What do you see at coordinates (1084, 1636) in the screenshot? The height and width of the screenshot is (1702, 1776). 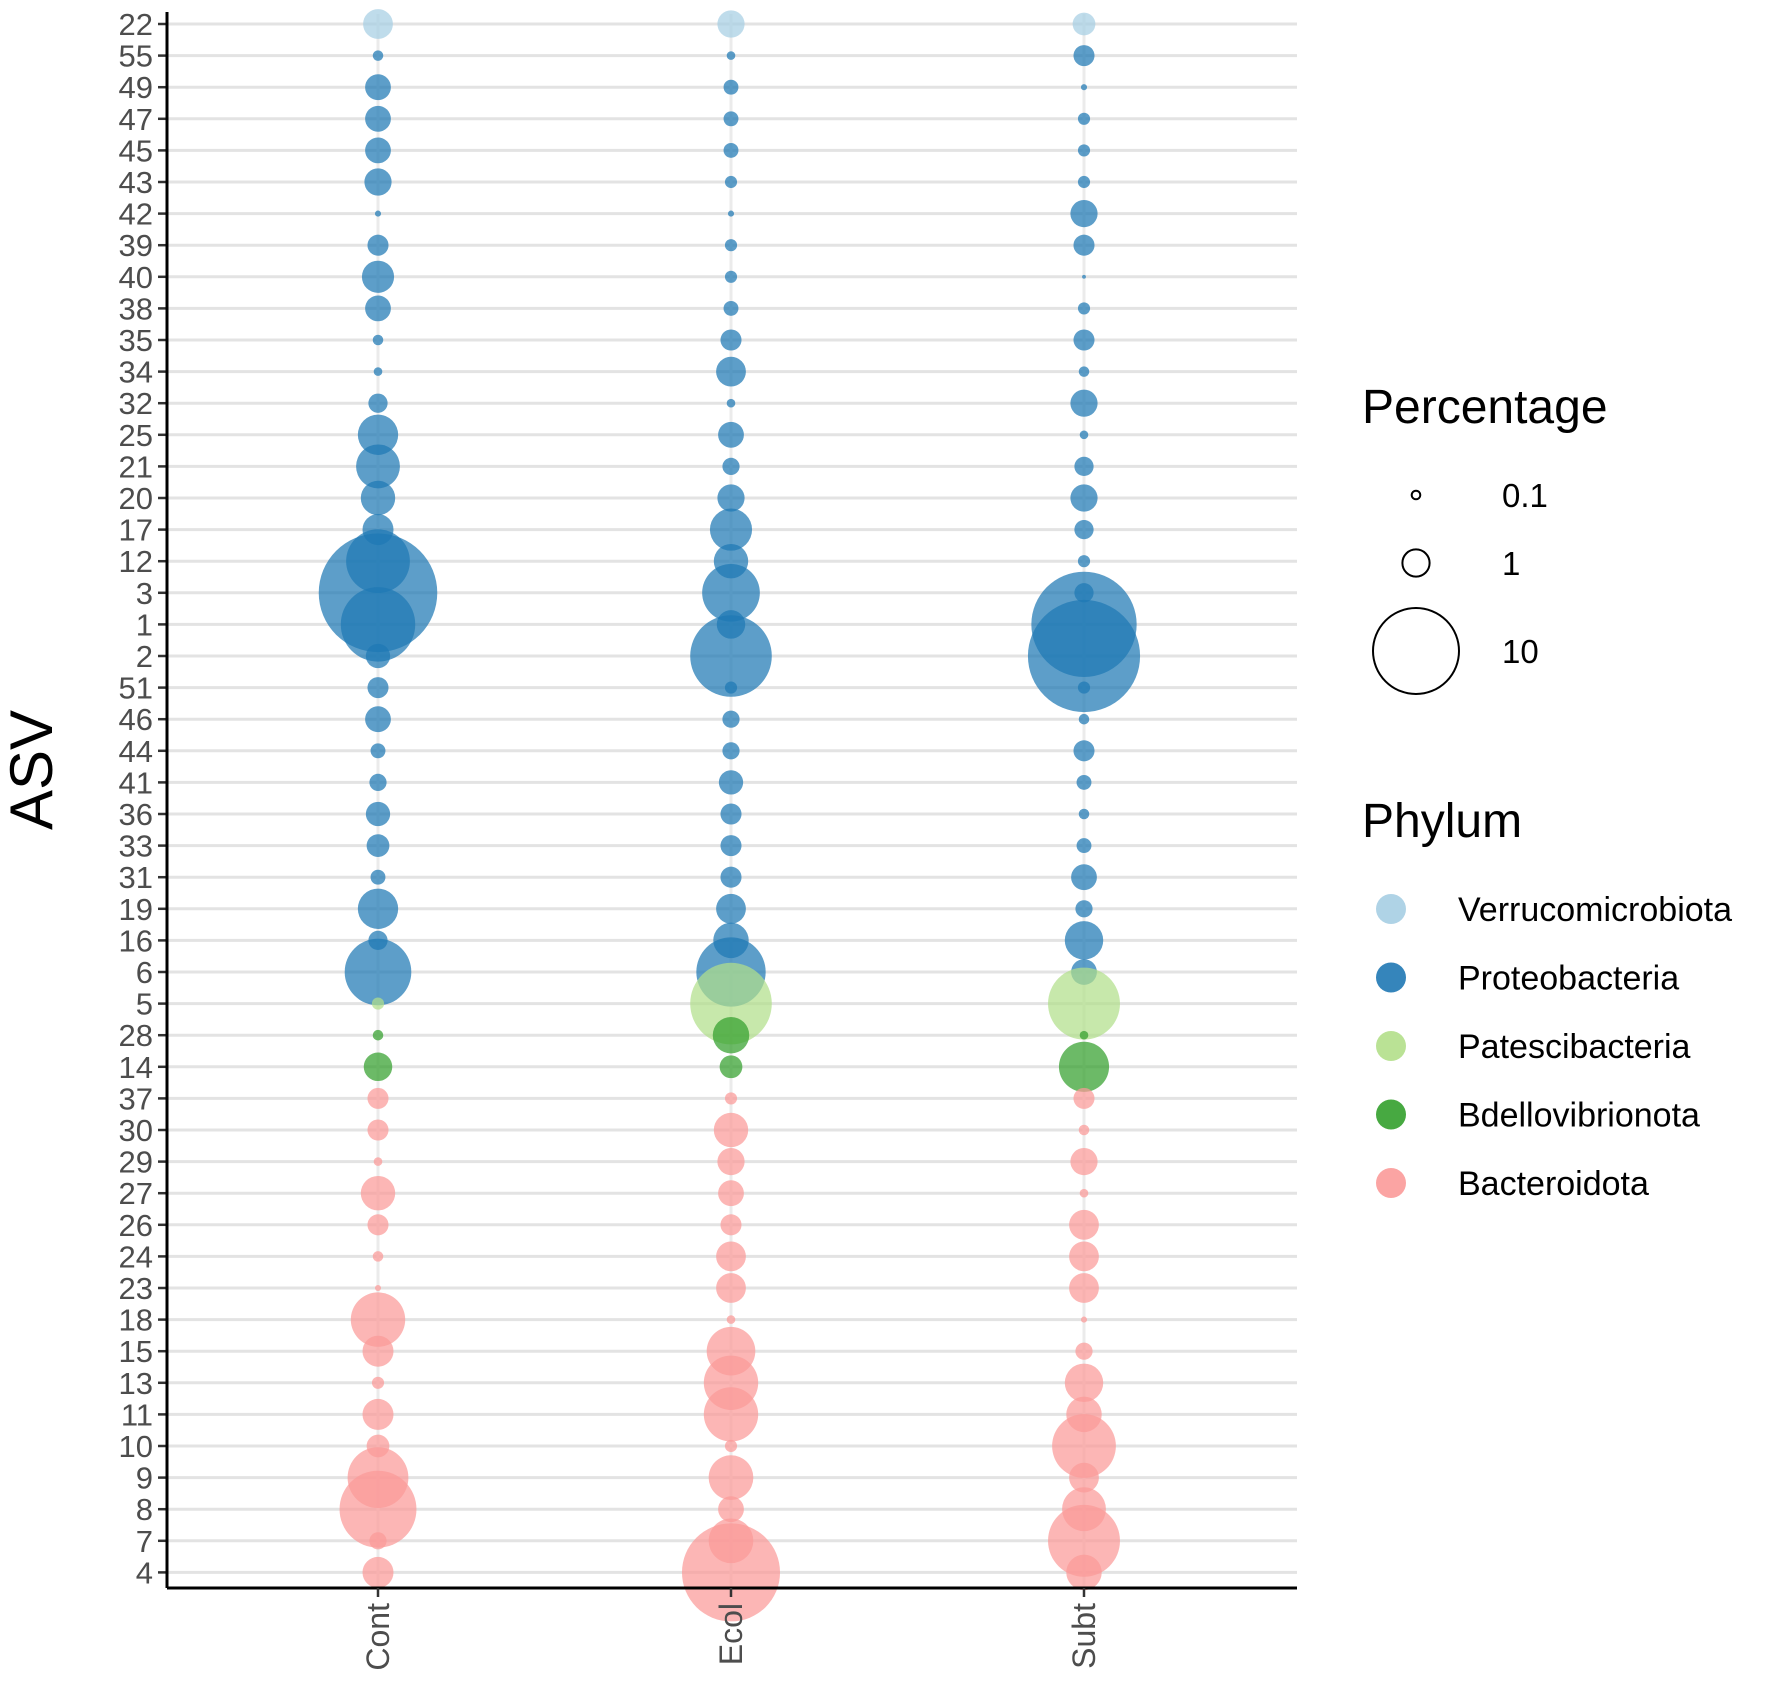 I see `x-tick-label: Subt` at bounding box center [1084, 1636].